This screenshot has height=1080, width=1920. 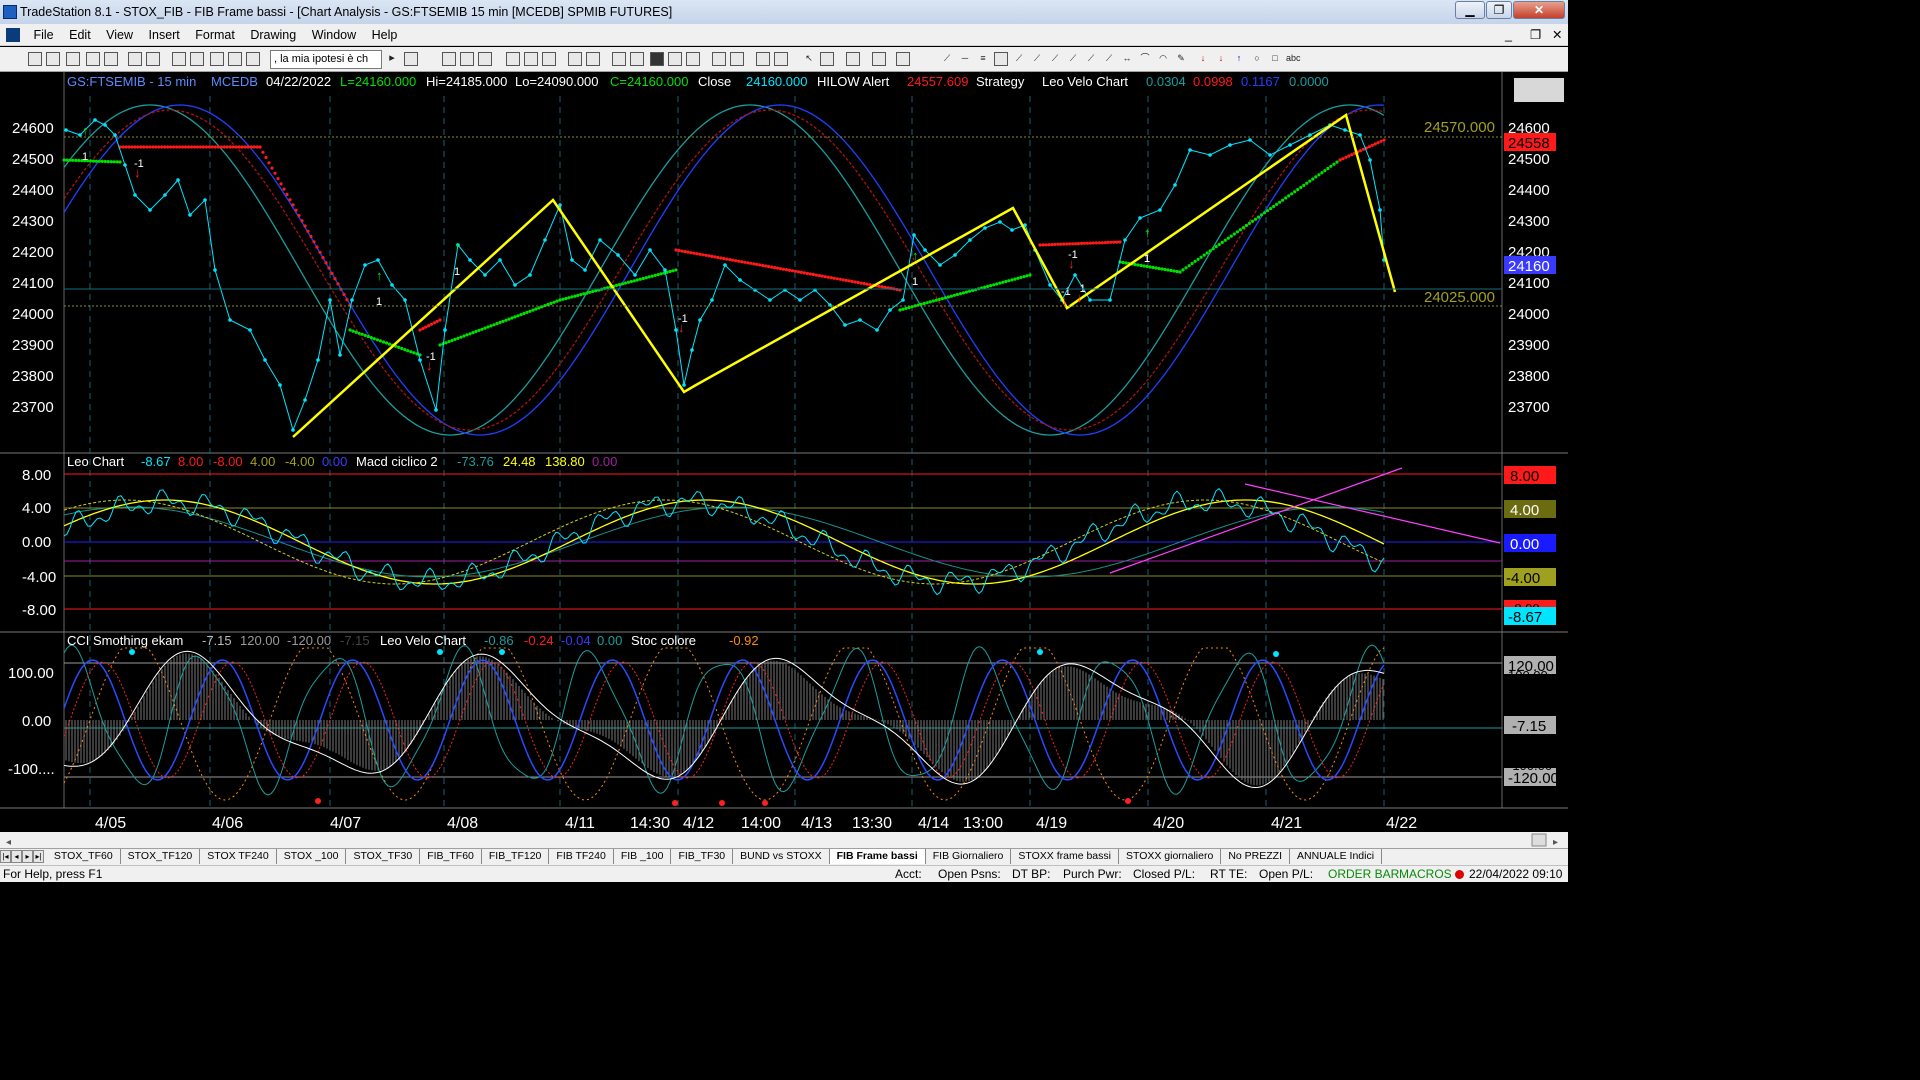 What do you see at coordinates (8, 842) in the screenshot?
I see `scroll-left-icon: ◂` at bounding box center [8, 842].